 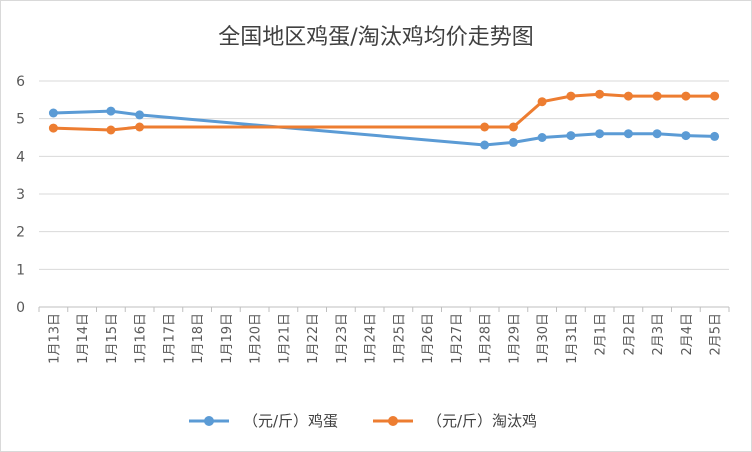 I want to click on legend-label: （元/斤）淘汰鸡, so click(x=482, y=421).